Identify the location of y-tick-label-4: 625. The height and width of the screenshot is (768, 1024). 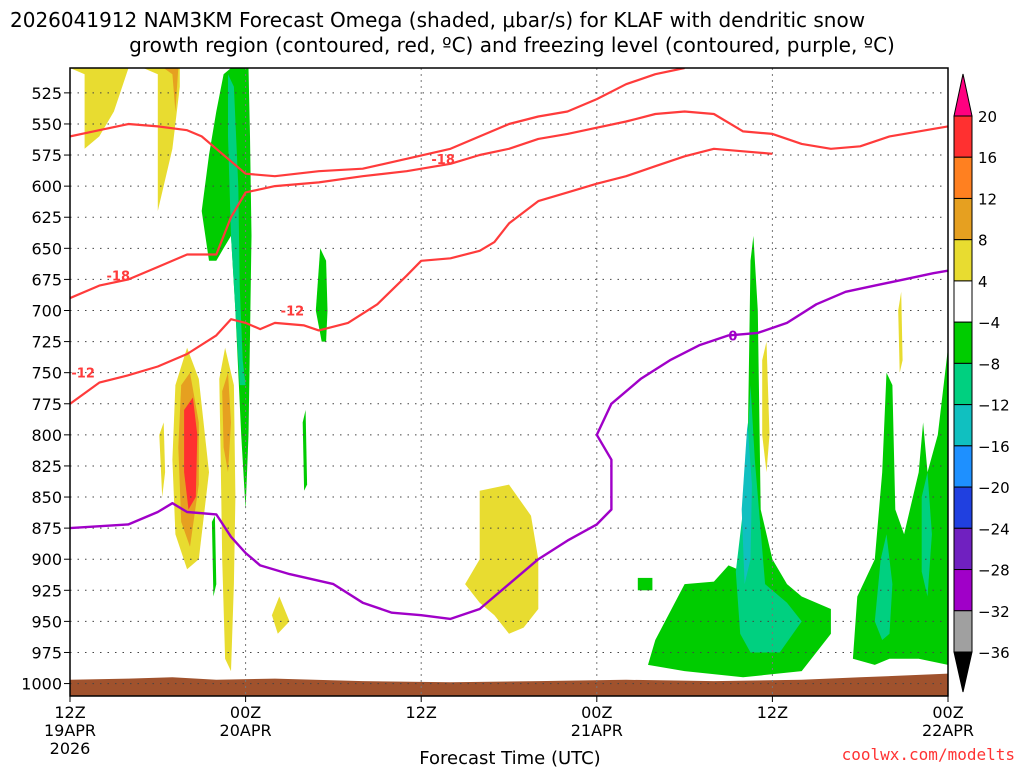
(46, 217).